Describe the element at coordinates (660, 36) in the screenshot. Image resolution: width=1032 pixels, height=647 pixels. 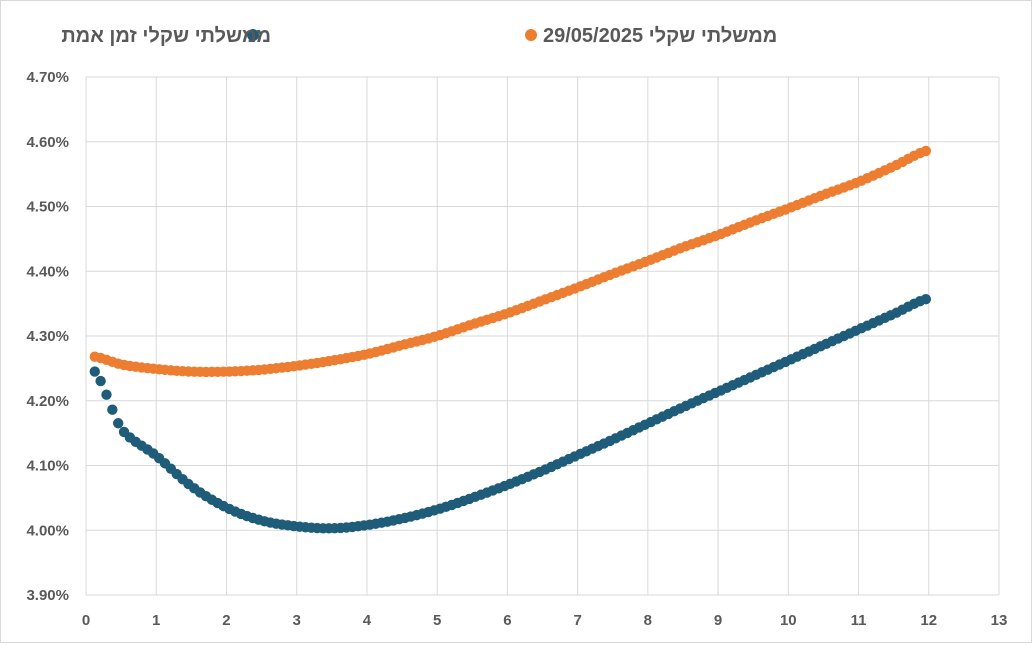
I see `legend-label-29-05-2025: 29/05/2025 ממשלתי שקלי` at that location.